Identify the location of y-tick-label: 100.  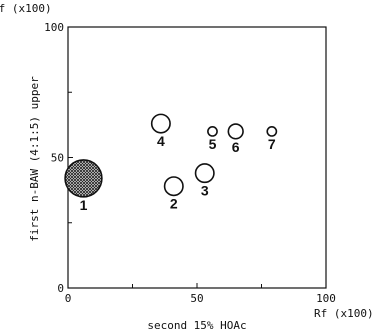
(54, 27).